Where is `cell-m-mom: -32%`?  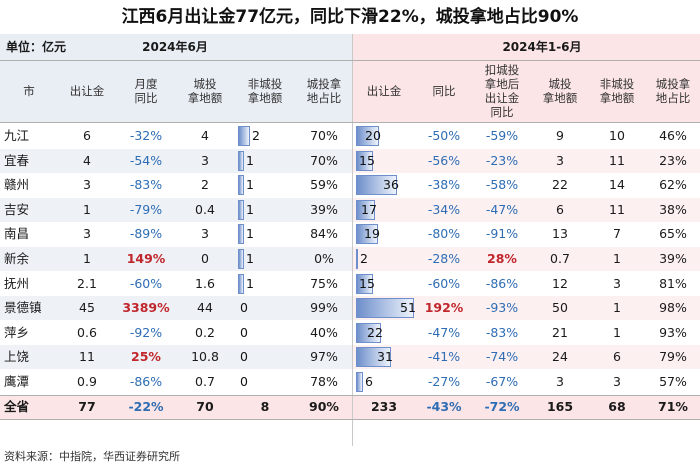
cell-m-mom: -32% is located at coordinates (146, 135).